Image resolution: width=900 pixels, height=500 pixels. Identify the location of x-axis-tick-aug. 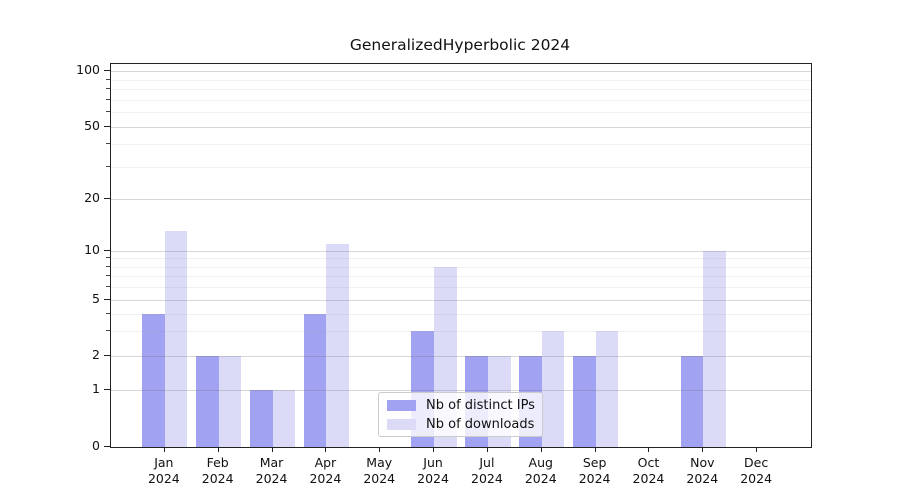
(541, 449).